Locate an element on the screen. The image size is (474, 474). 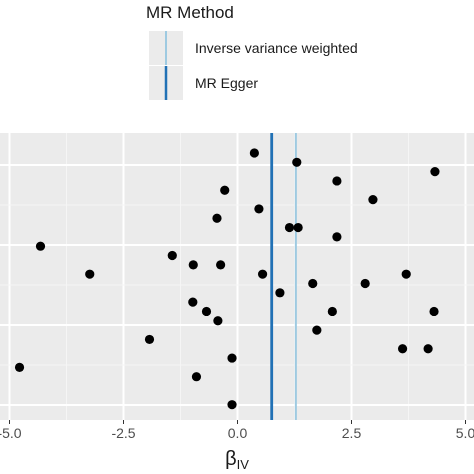
x-tick-label: 2.5 is located at coordinates (352, 433).